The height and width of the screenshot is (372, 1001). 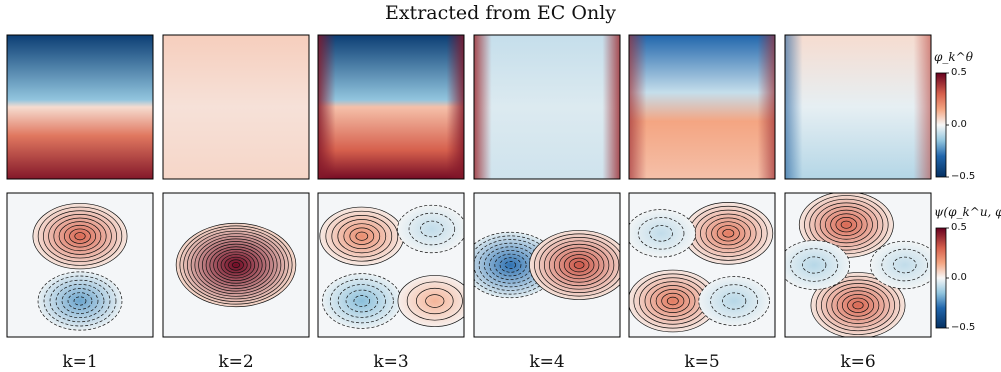 What do you see at coordinates (80, 362) in the screenshot?
I see `mode-label-1: k=1` at bounding box center [80, 362].